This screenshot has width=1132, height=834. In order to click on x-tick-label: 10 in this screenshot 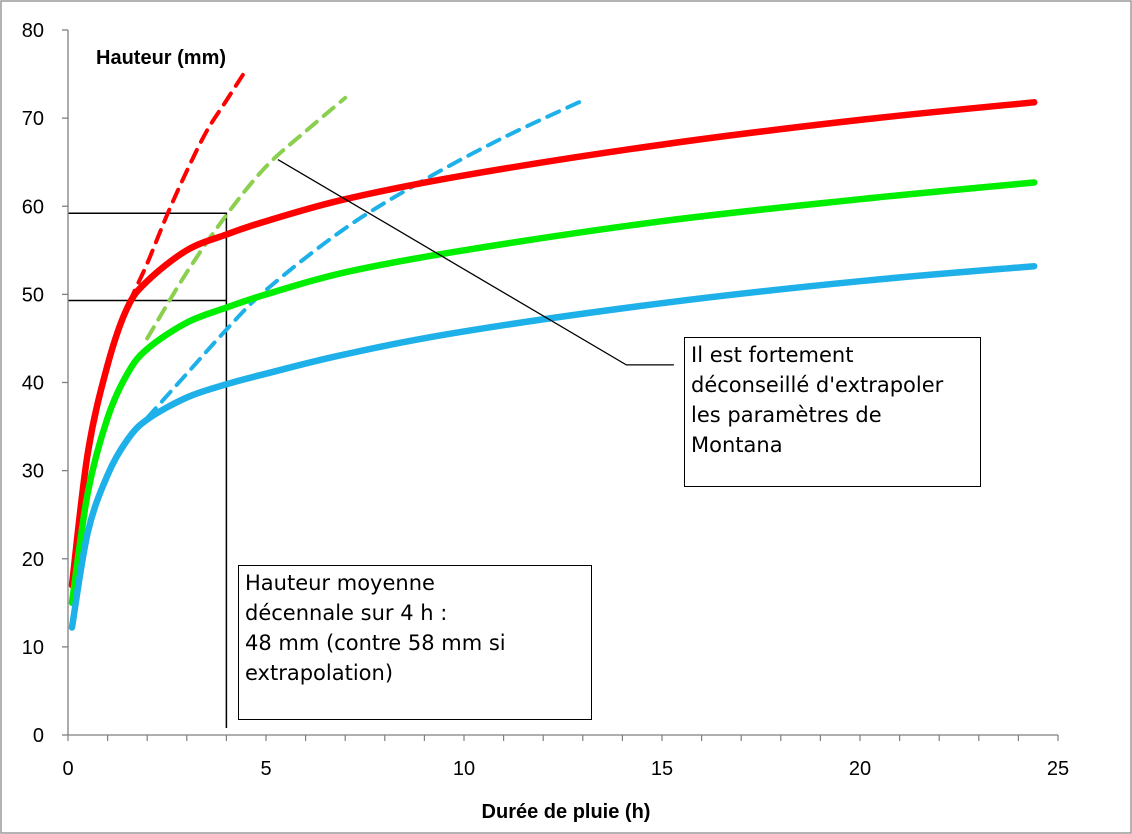, I will do `click(464, 769)`.